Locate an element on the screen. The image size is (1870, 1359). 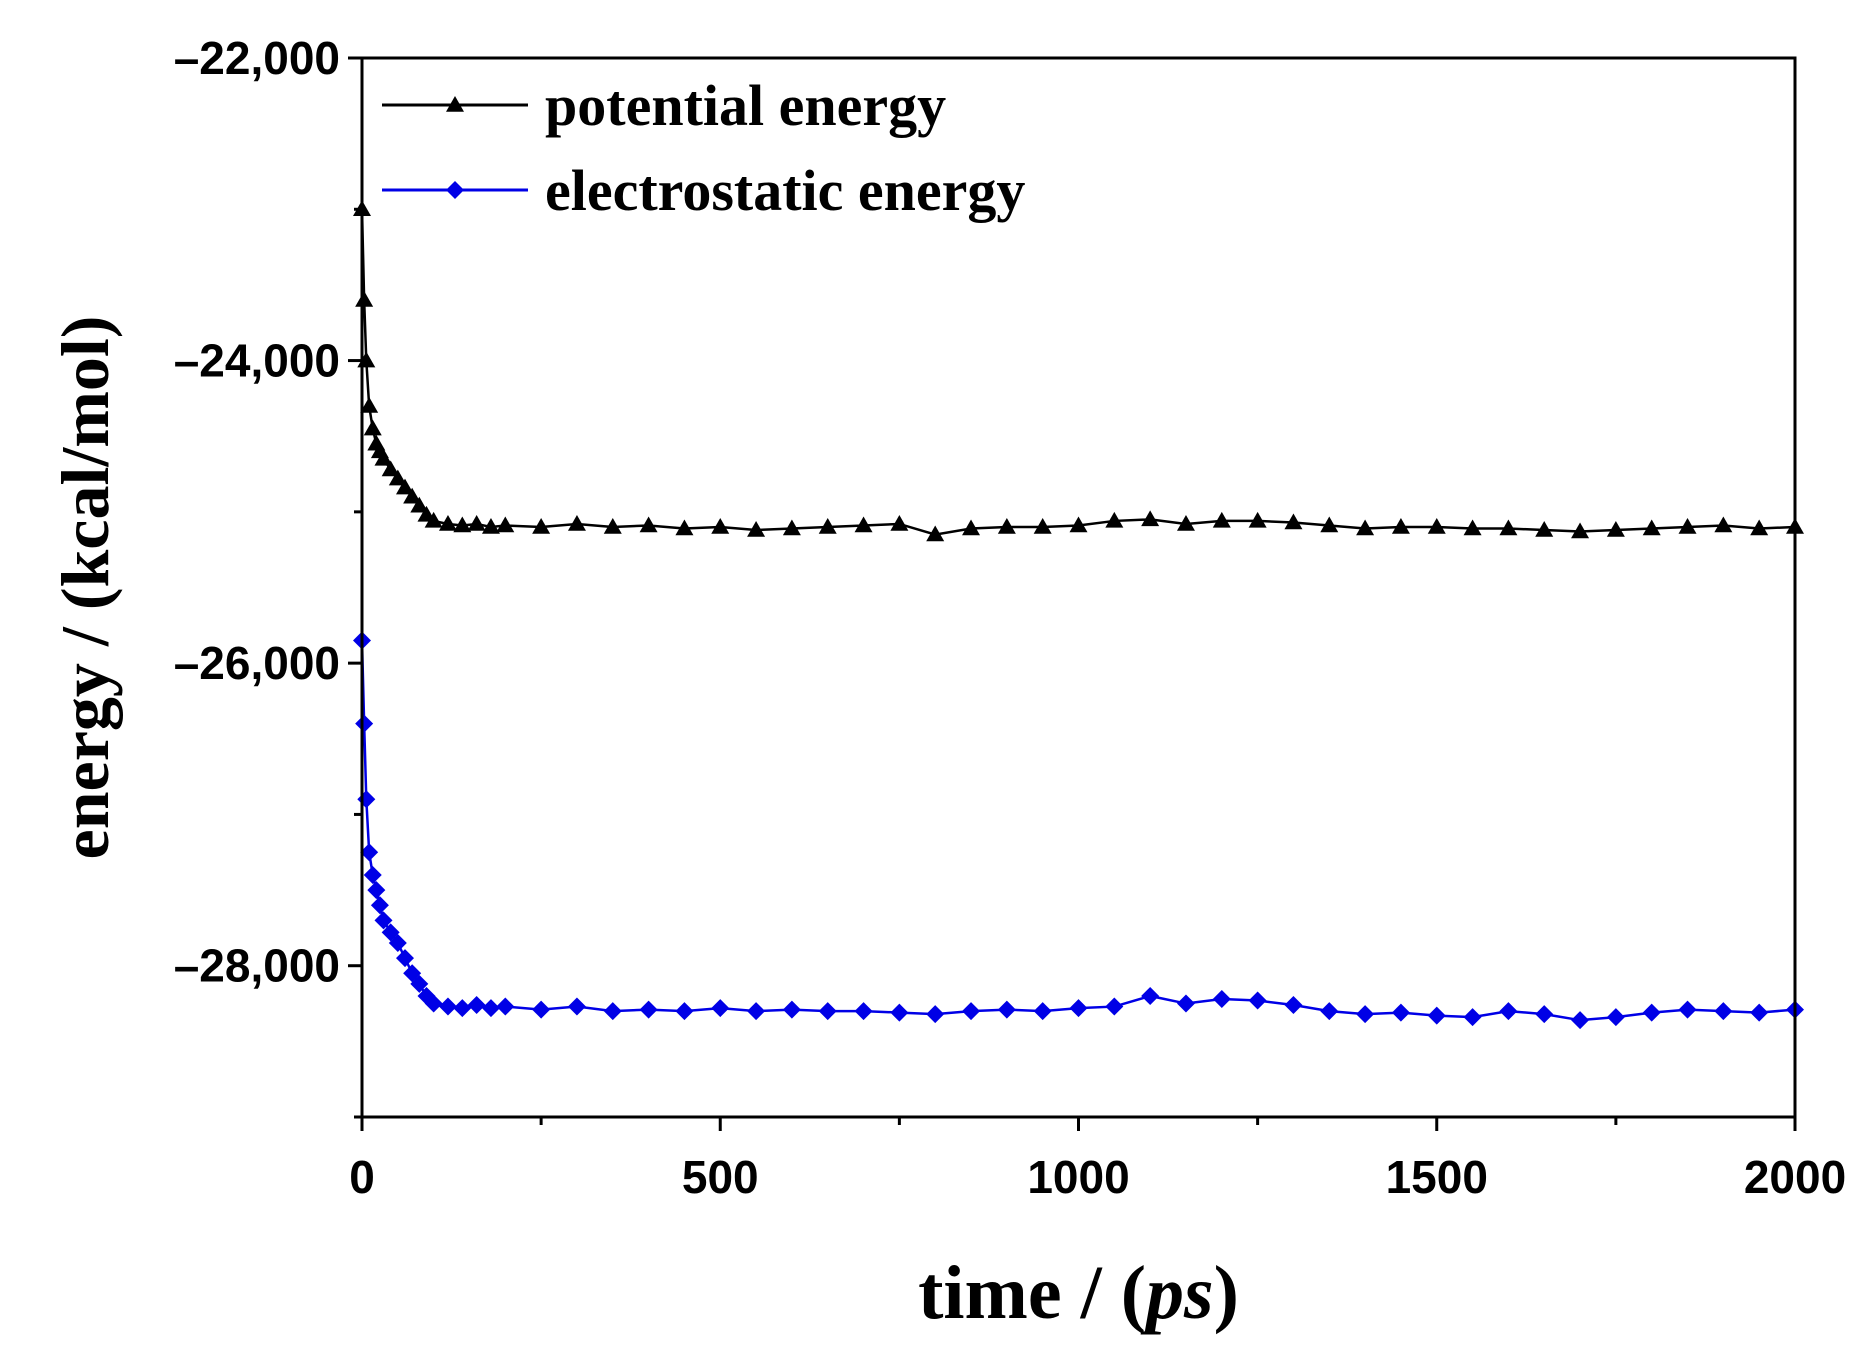
legend-item: electrostatic energy is located at coordinates (703, 190).